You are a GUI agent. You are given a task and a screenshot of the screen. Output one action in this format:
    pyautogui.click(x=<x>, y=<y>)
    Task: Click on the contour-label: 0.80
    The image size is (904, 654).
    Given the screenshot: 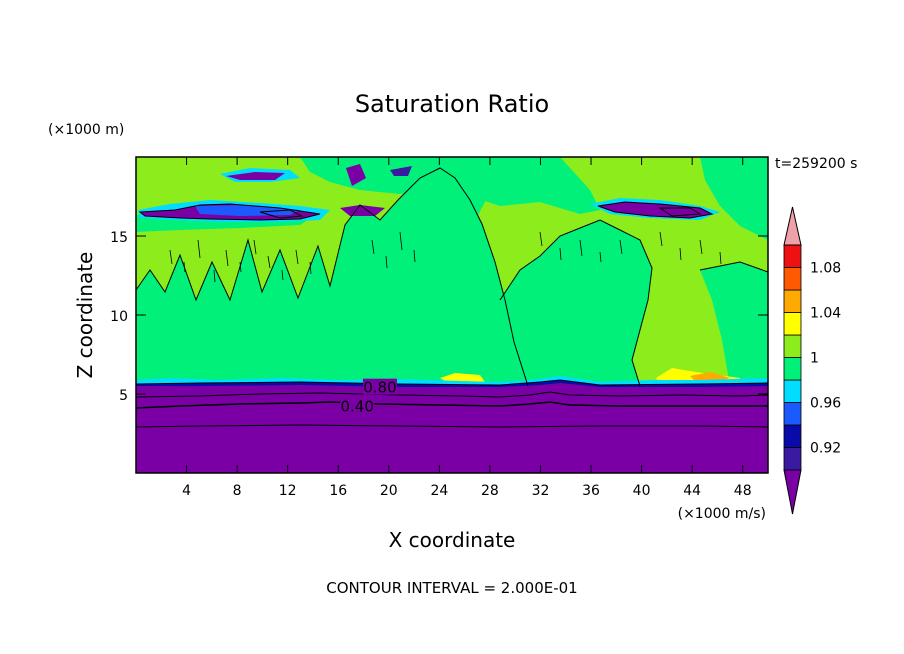 What is the action you would take?
    pyautogui.click(x=379, y=388)
    